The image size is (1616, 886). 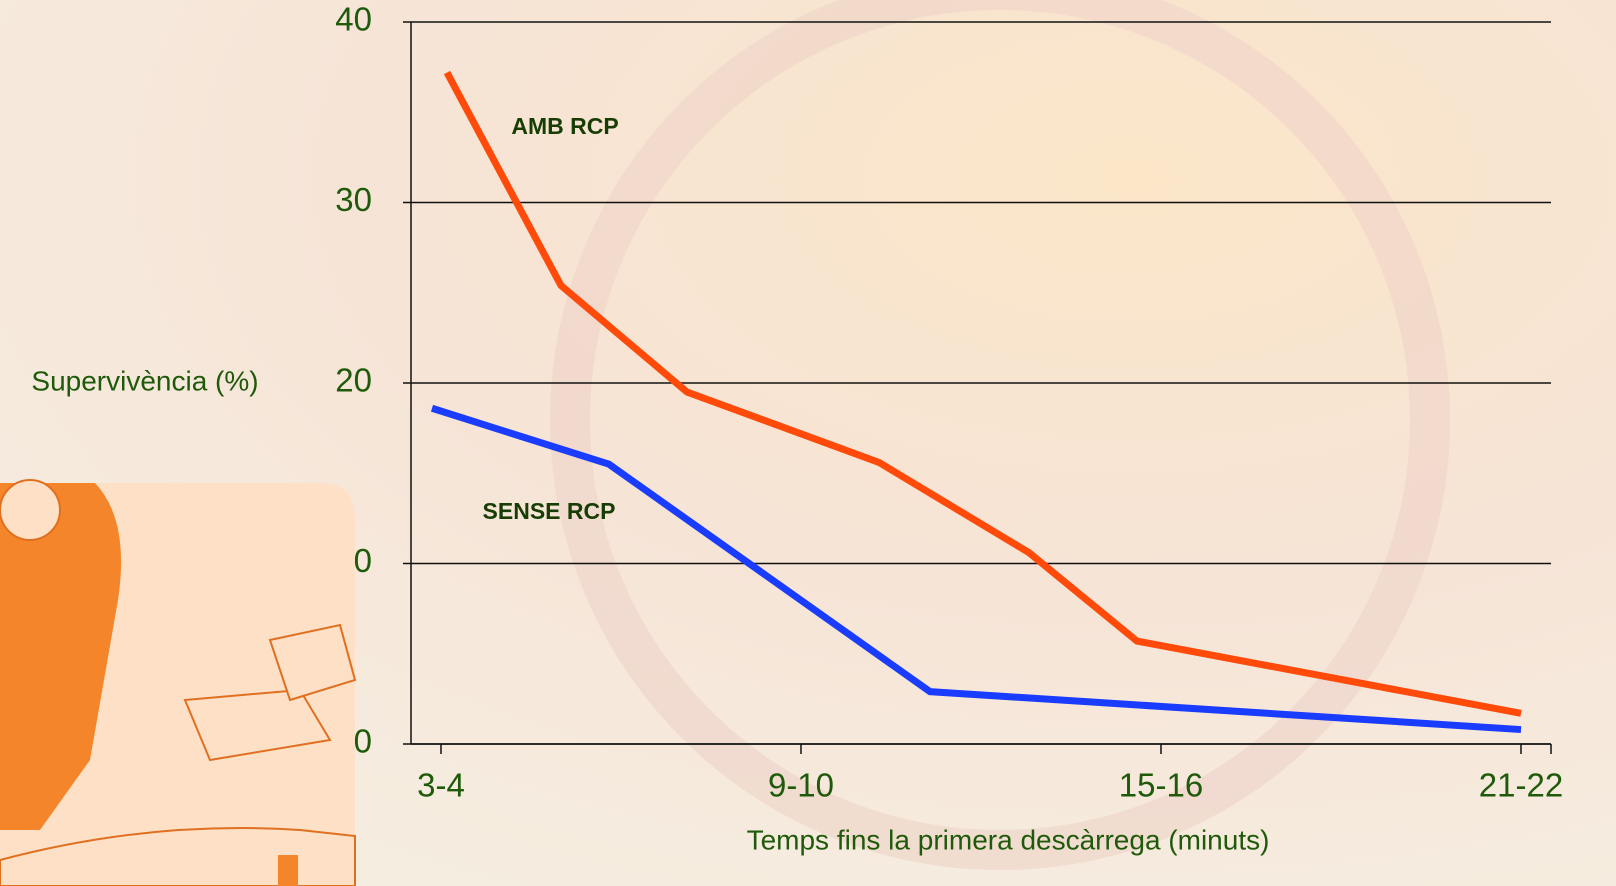 What do you see at coordinates (441, 785) in the screenshot?
I see `x-tick-label: 3-4` at bounding box center [441, 785].